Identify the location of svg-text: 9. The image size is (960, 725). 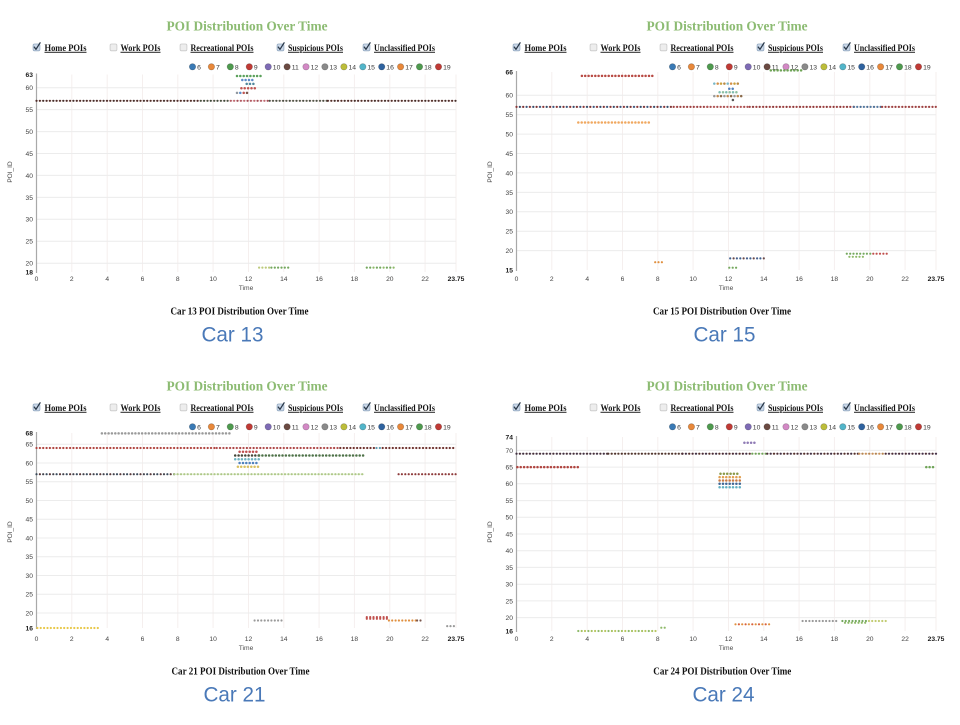
(736, 427).